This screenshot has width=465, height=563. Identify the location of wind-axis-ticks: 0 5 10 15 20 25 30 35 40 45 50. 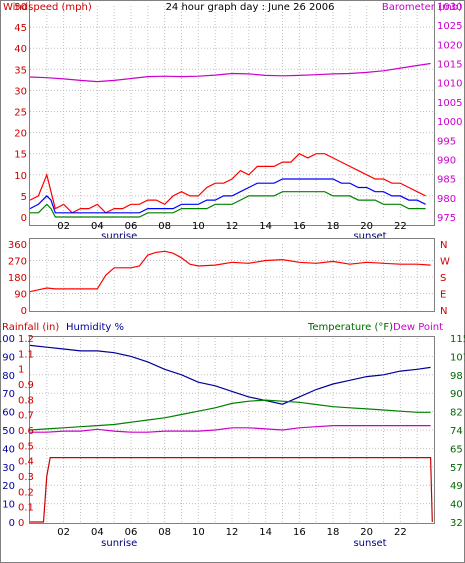
(20, 113).